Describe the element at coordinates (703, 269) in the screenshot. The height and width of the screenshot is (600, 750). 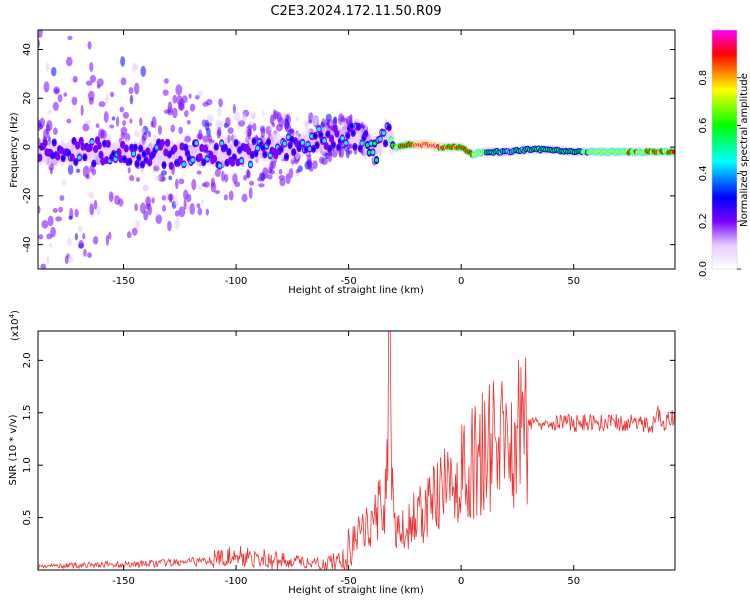
I see `colorbar-tick-label: 0.0` at that location.